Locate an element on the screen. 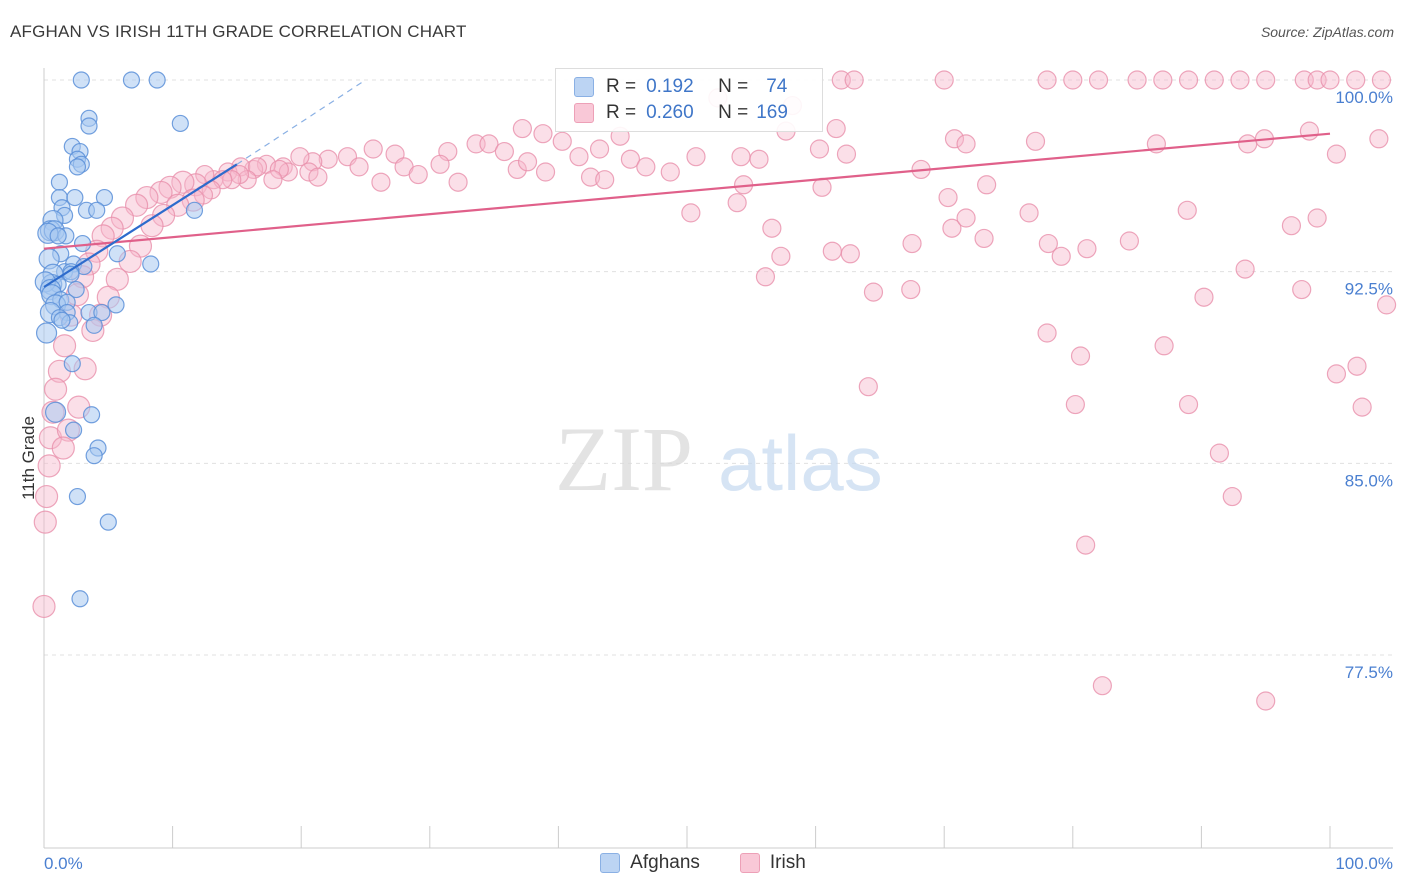 Image resolution: width=1406 pixels, height=892 pixels. irish-swatch is located at coordinates (584, 113).